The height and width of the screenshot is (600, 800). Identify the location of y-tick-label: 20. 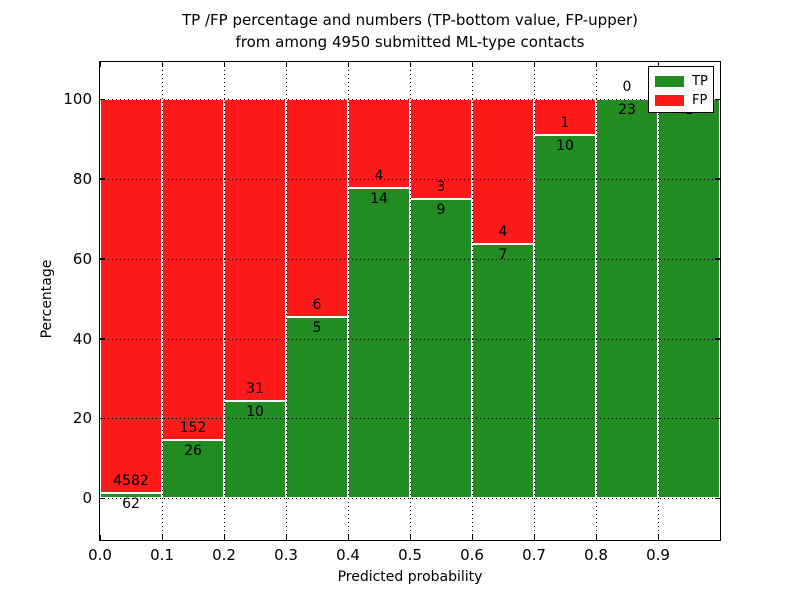
(82, 418).